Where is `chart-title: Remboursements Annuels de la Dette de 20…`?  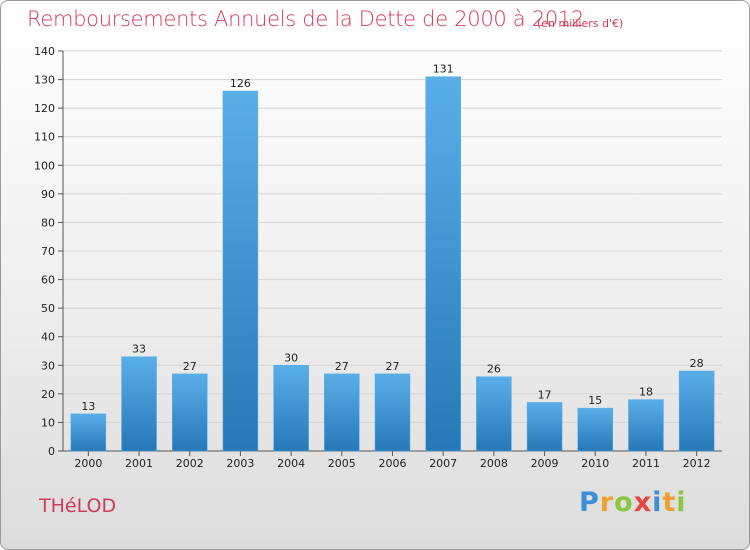
chart-title: Remboursements Annuels de la Dette de 20… is located at coordinates (305, 19).